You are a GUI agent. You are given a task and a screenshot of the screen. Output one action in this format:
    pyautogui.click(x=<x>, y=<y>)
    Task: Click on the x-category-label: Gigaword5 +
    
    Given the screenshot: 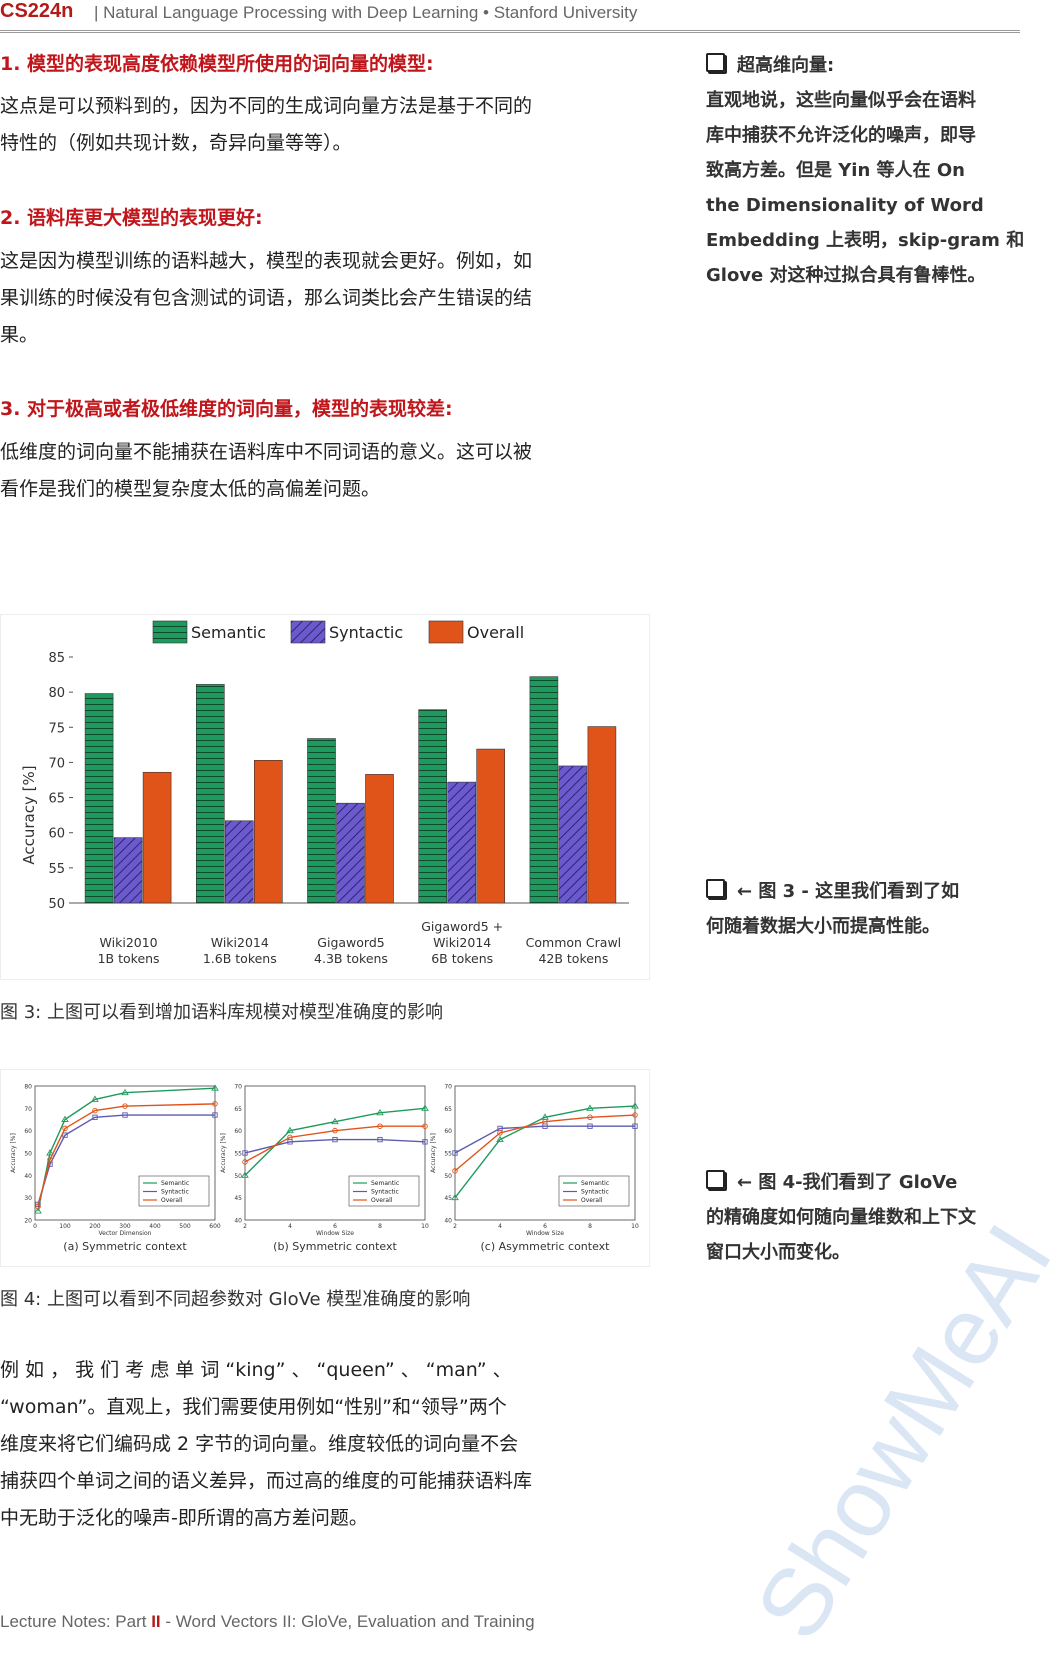 What is the action you would take?
    pyautogui.click(x=462, y=926)
    